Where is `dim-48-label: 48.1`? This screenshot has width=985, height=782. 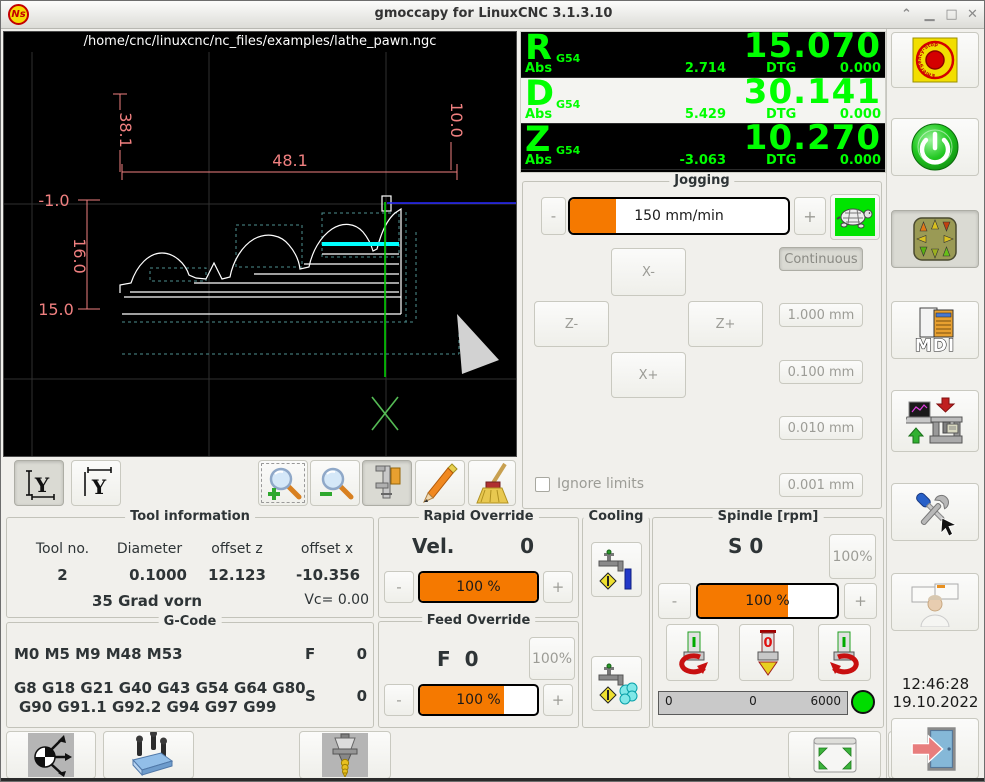 dim-48-label: 48.1 is located at coordinates (290, 160).